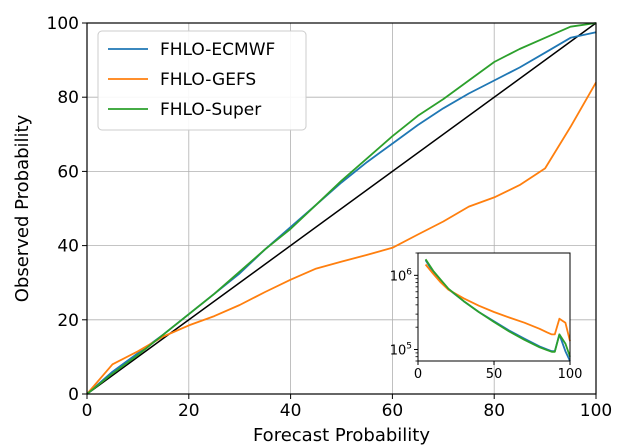 The image size is (624, 446). I want to click on tick-exponent: 5, so click(409, 347).